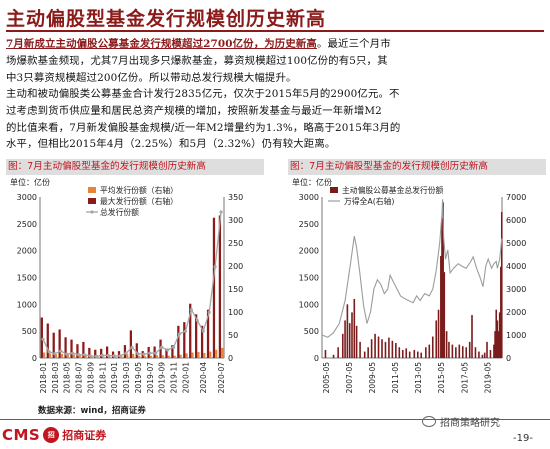 The height and width of the screenshot is (449, 550). Describe the element at coordinates (27, 251) in the screenshot. I see `y-left-tick-label: 2000` at that location.